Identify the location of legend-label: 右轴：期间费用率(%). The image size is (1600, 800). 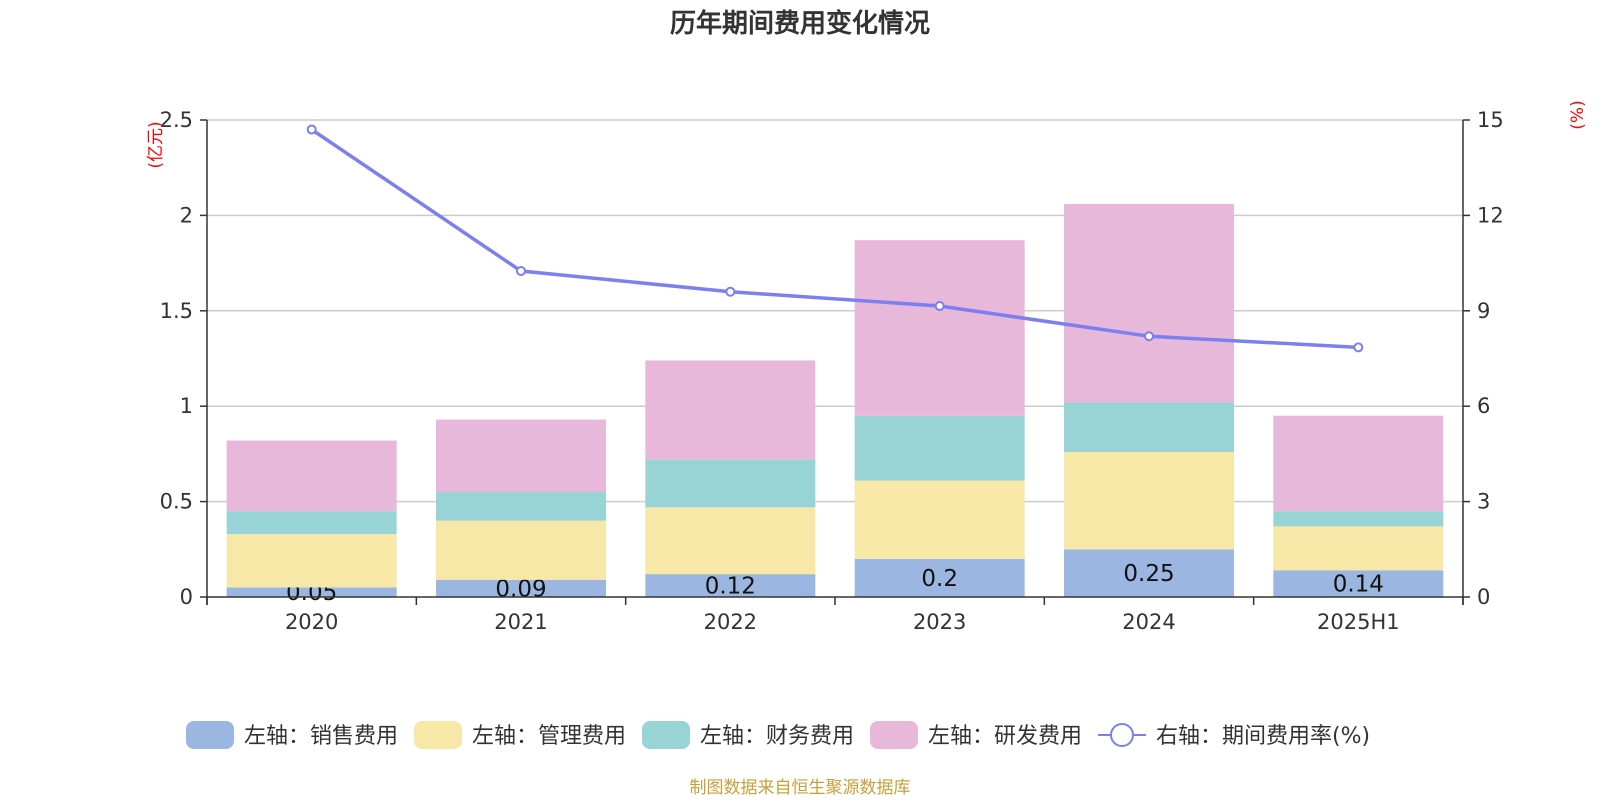
(1263, 736).